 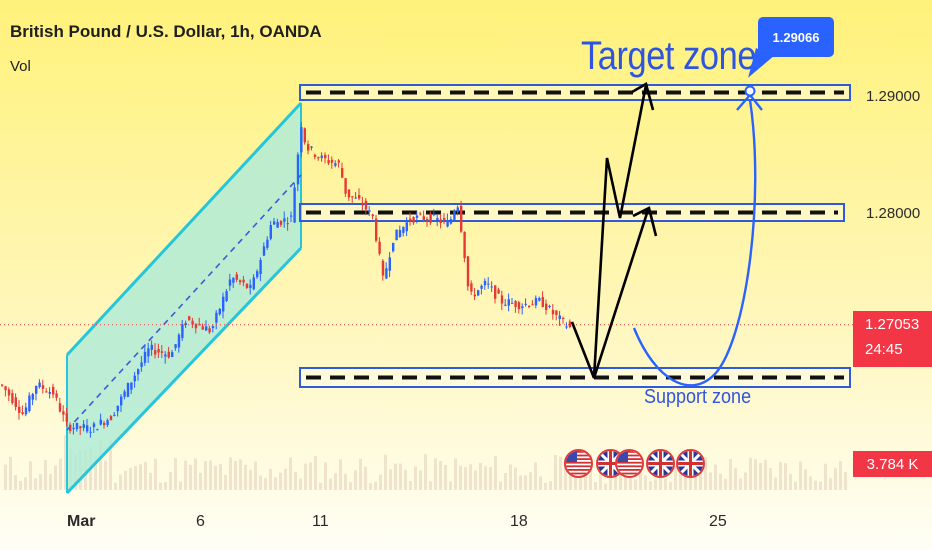 What do you see at coordinates (200, 521) in the screenshot?
I see `time-label-6: 6` at bounding box center [200, 521].